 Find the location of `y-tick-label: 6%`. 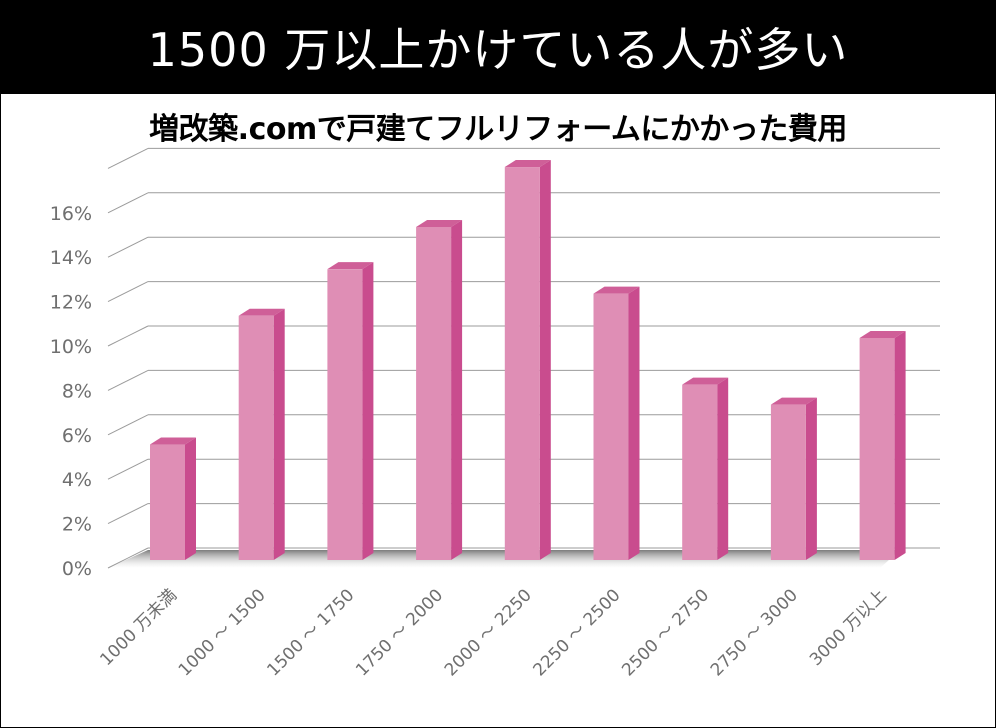

y-tick-label: 6% is located at coordinates (77, 436).